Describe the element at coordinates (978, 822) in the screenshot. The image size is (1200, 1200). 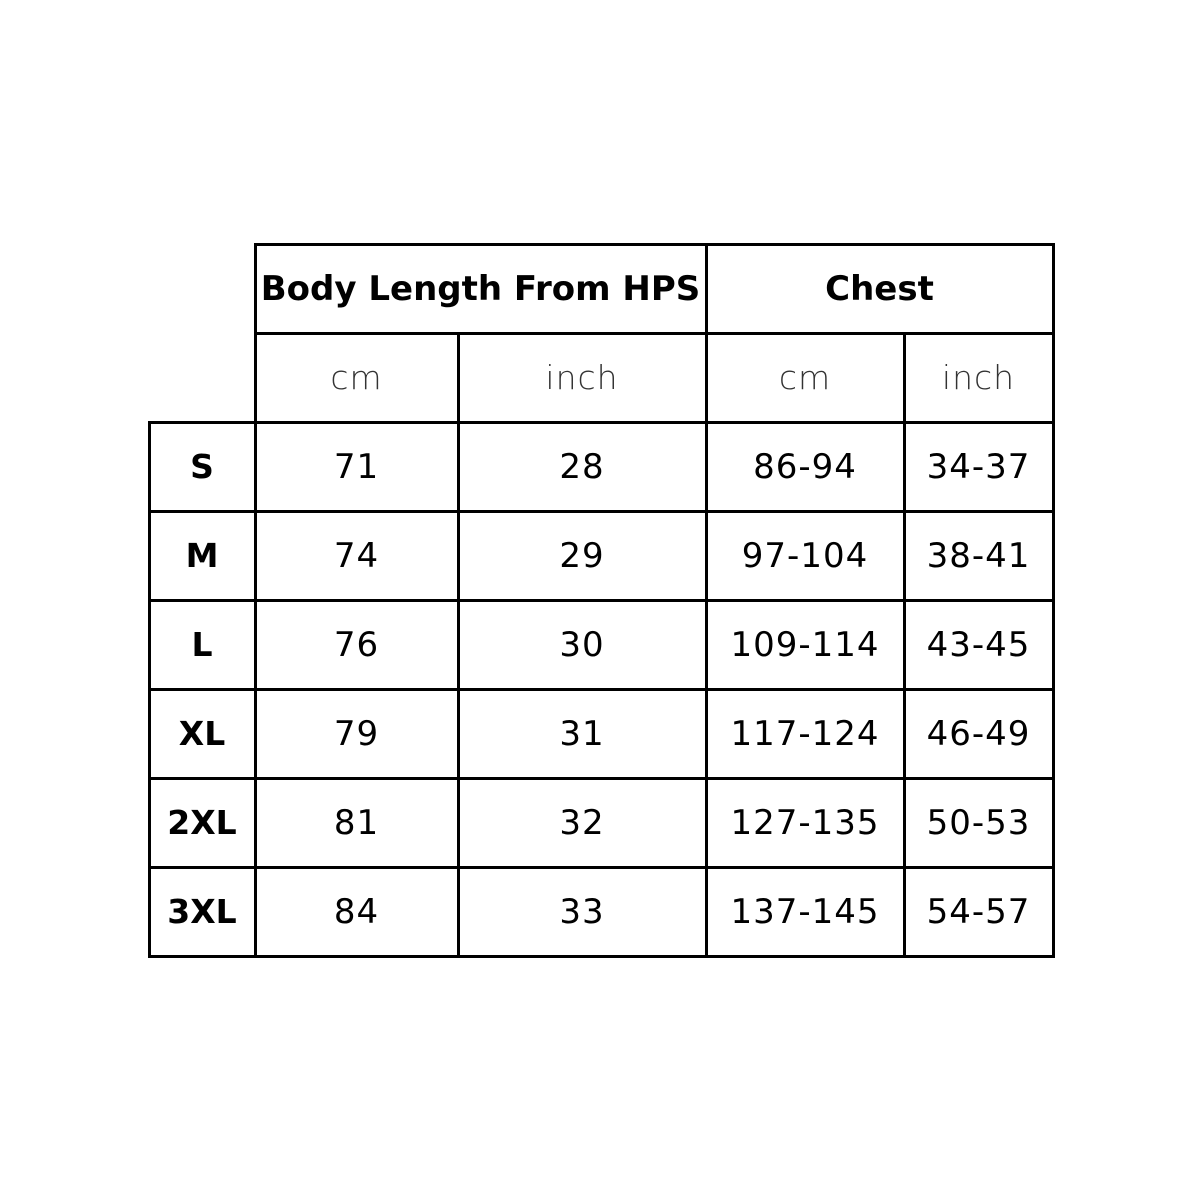
I see `table-cell: 50-53` at that location.